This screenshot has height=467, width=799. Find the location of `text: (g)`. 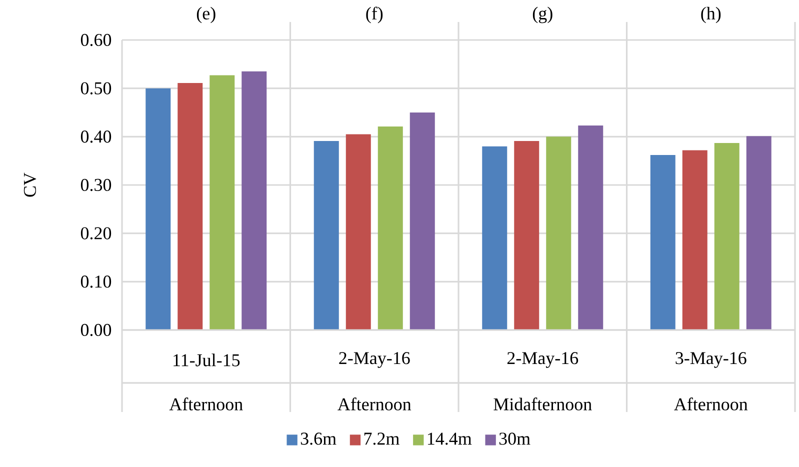

text: (g) is located at coordinates (542, 15).